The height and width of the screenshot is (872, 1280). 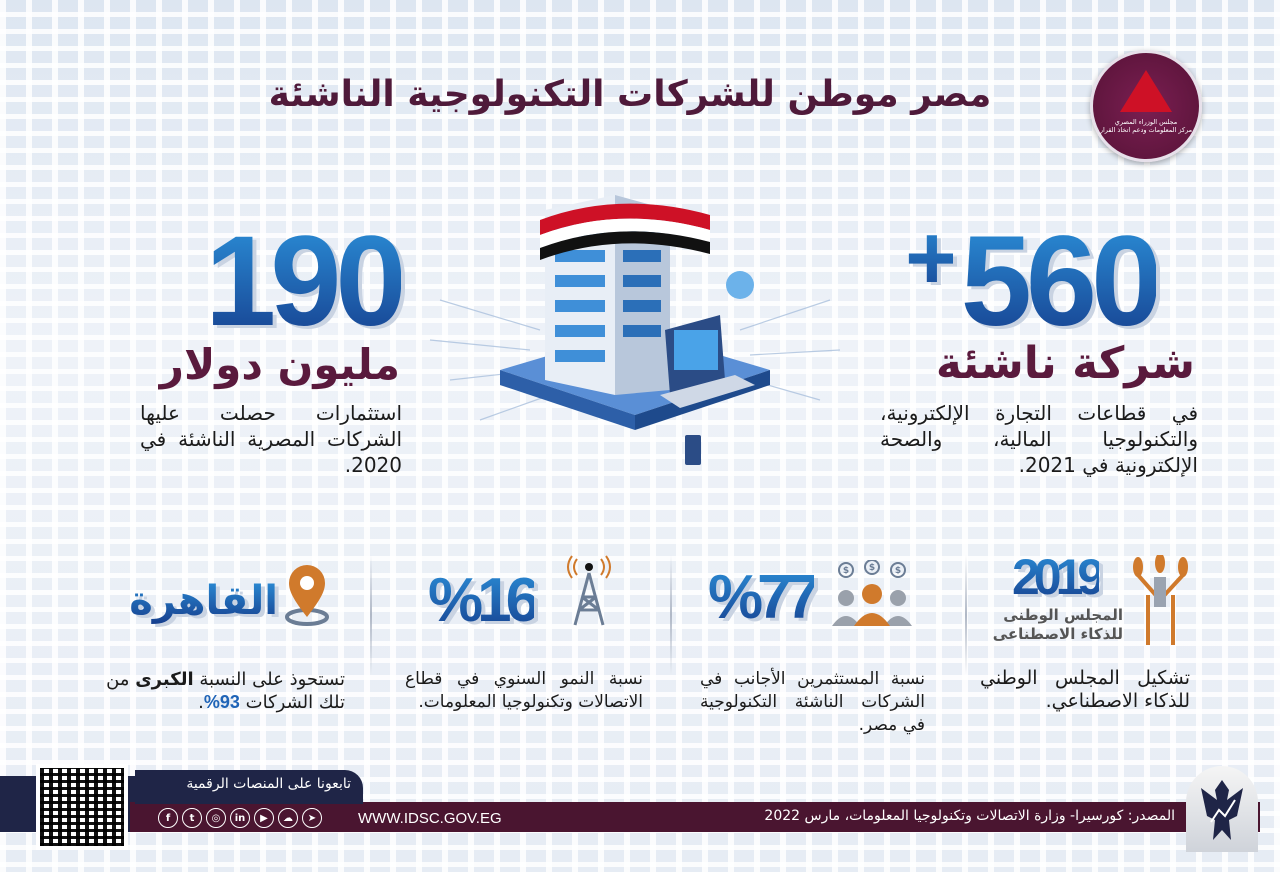 I want to click on investors-icon: $ $ $, so click(x=872, y=593).